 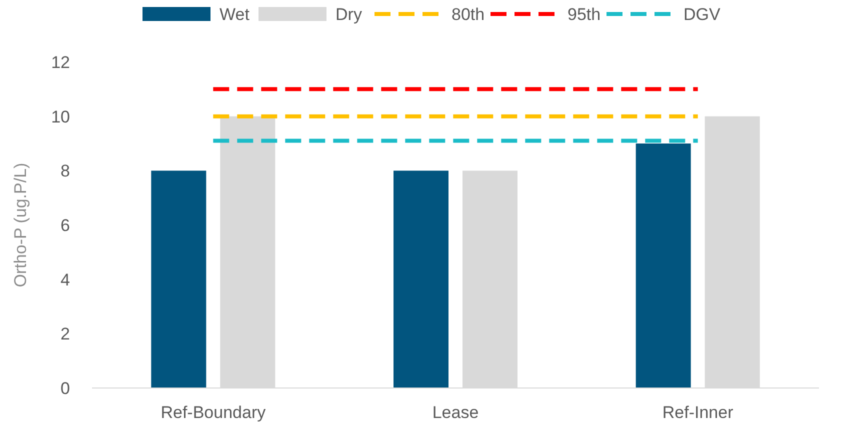 What do you see at coordinates (65, 225) in the screenshot?
I see `y-tick-label: 6` at bounding box center [65, 225].